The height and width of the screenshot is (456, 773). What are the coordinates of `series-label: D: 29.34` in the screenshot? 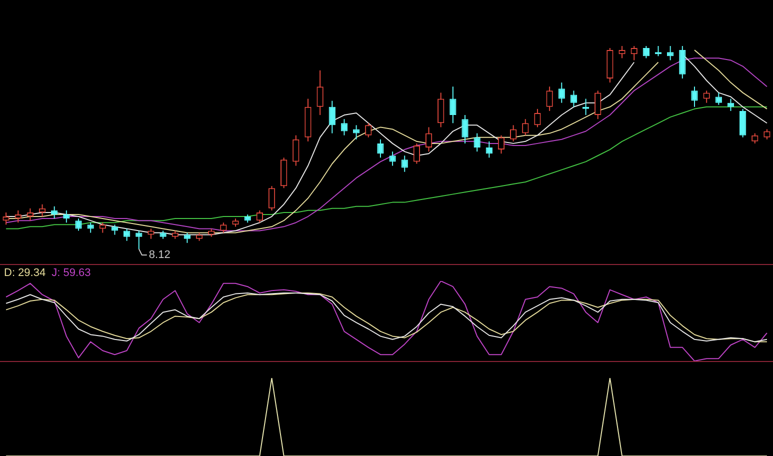 It's located at (25, 273).